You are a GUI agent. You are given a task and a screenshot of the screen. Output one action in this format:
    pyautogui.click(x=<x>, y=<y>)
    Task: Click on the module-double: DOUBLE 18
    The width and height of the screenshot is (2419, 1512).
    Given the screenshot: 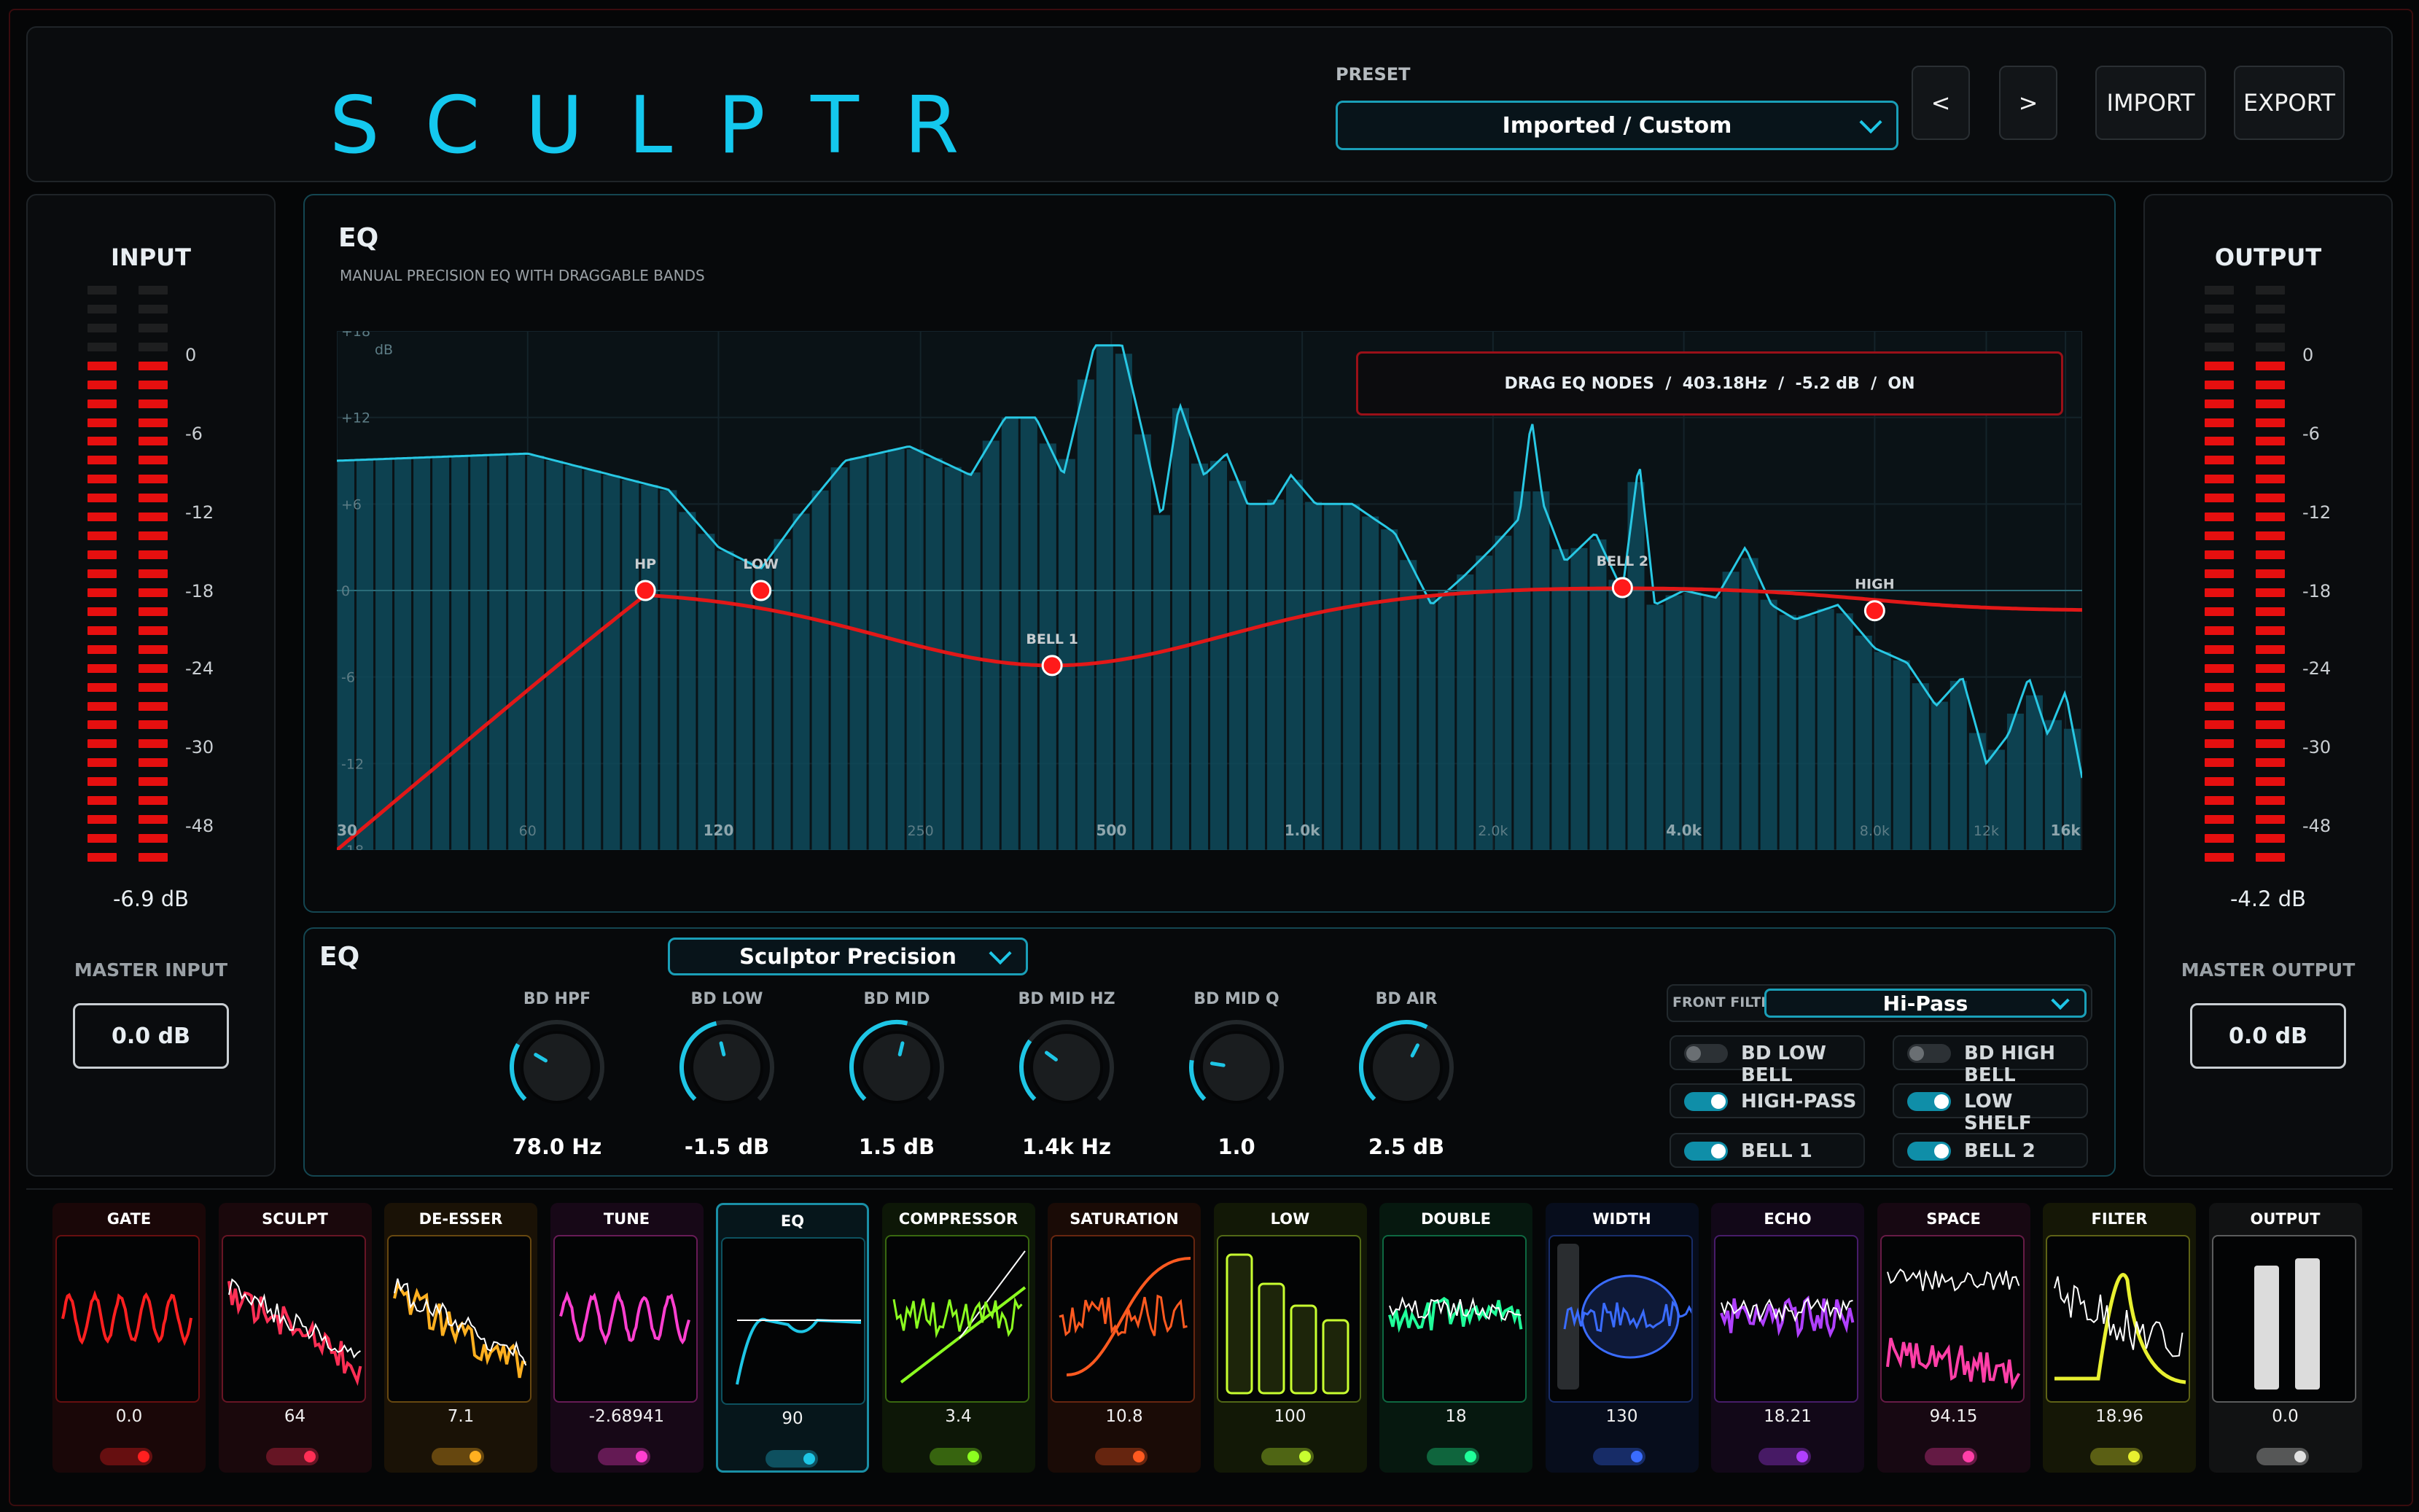 What is the action you would take?
    pyautogui.click(x=1455, y=1338)
    